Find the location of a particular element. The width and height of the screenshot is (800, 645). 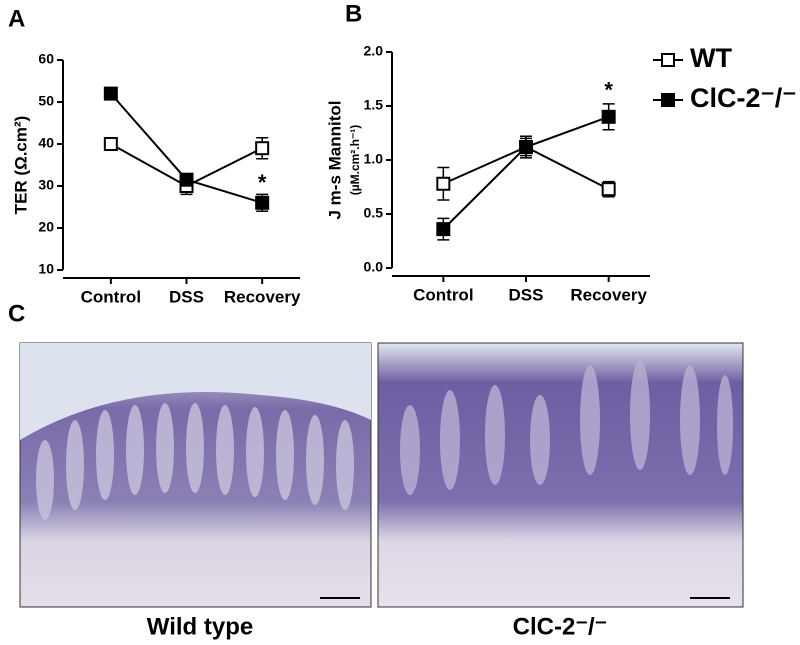

y-tick-label: 50 is located at coordinates (46, 101).